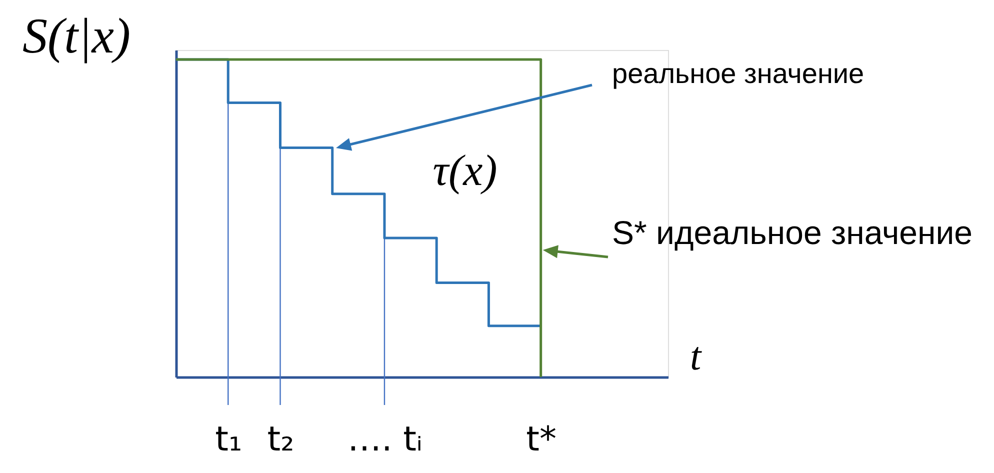  What do you see at coordinates (76, 36) in the screenshot?
I see `y-axis-title: S(t|x)` at bounding box center [76, 36].